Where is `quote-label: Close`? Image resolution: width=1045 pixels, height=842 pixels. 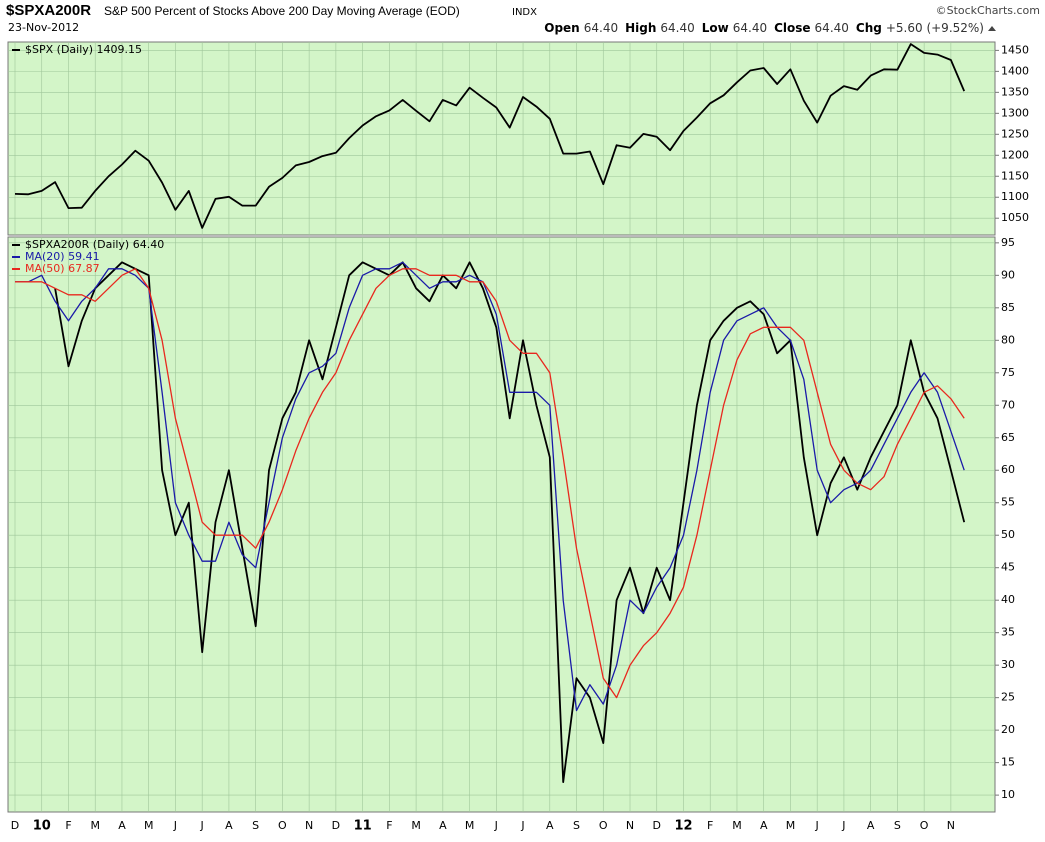
quote-label: Close is located at coordinates (792, 28).